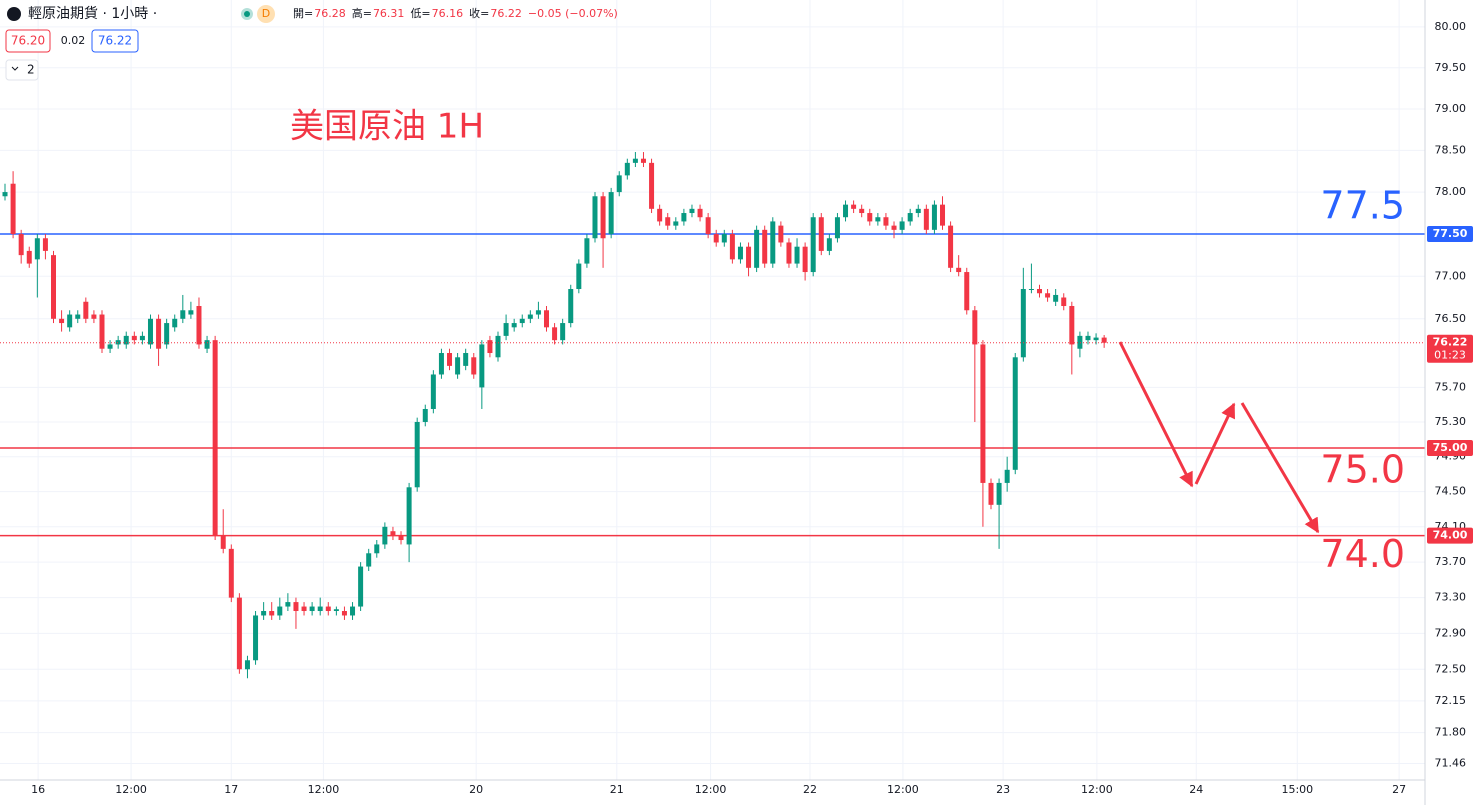  Describe the element at coordinates (448, 13) in the screenshot. I see `ohlc-value: 76.16` at that location.